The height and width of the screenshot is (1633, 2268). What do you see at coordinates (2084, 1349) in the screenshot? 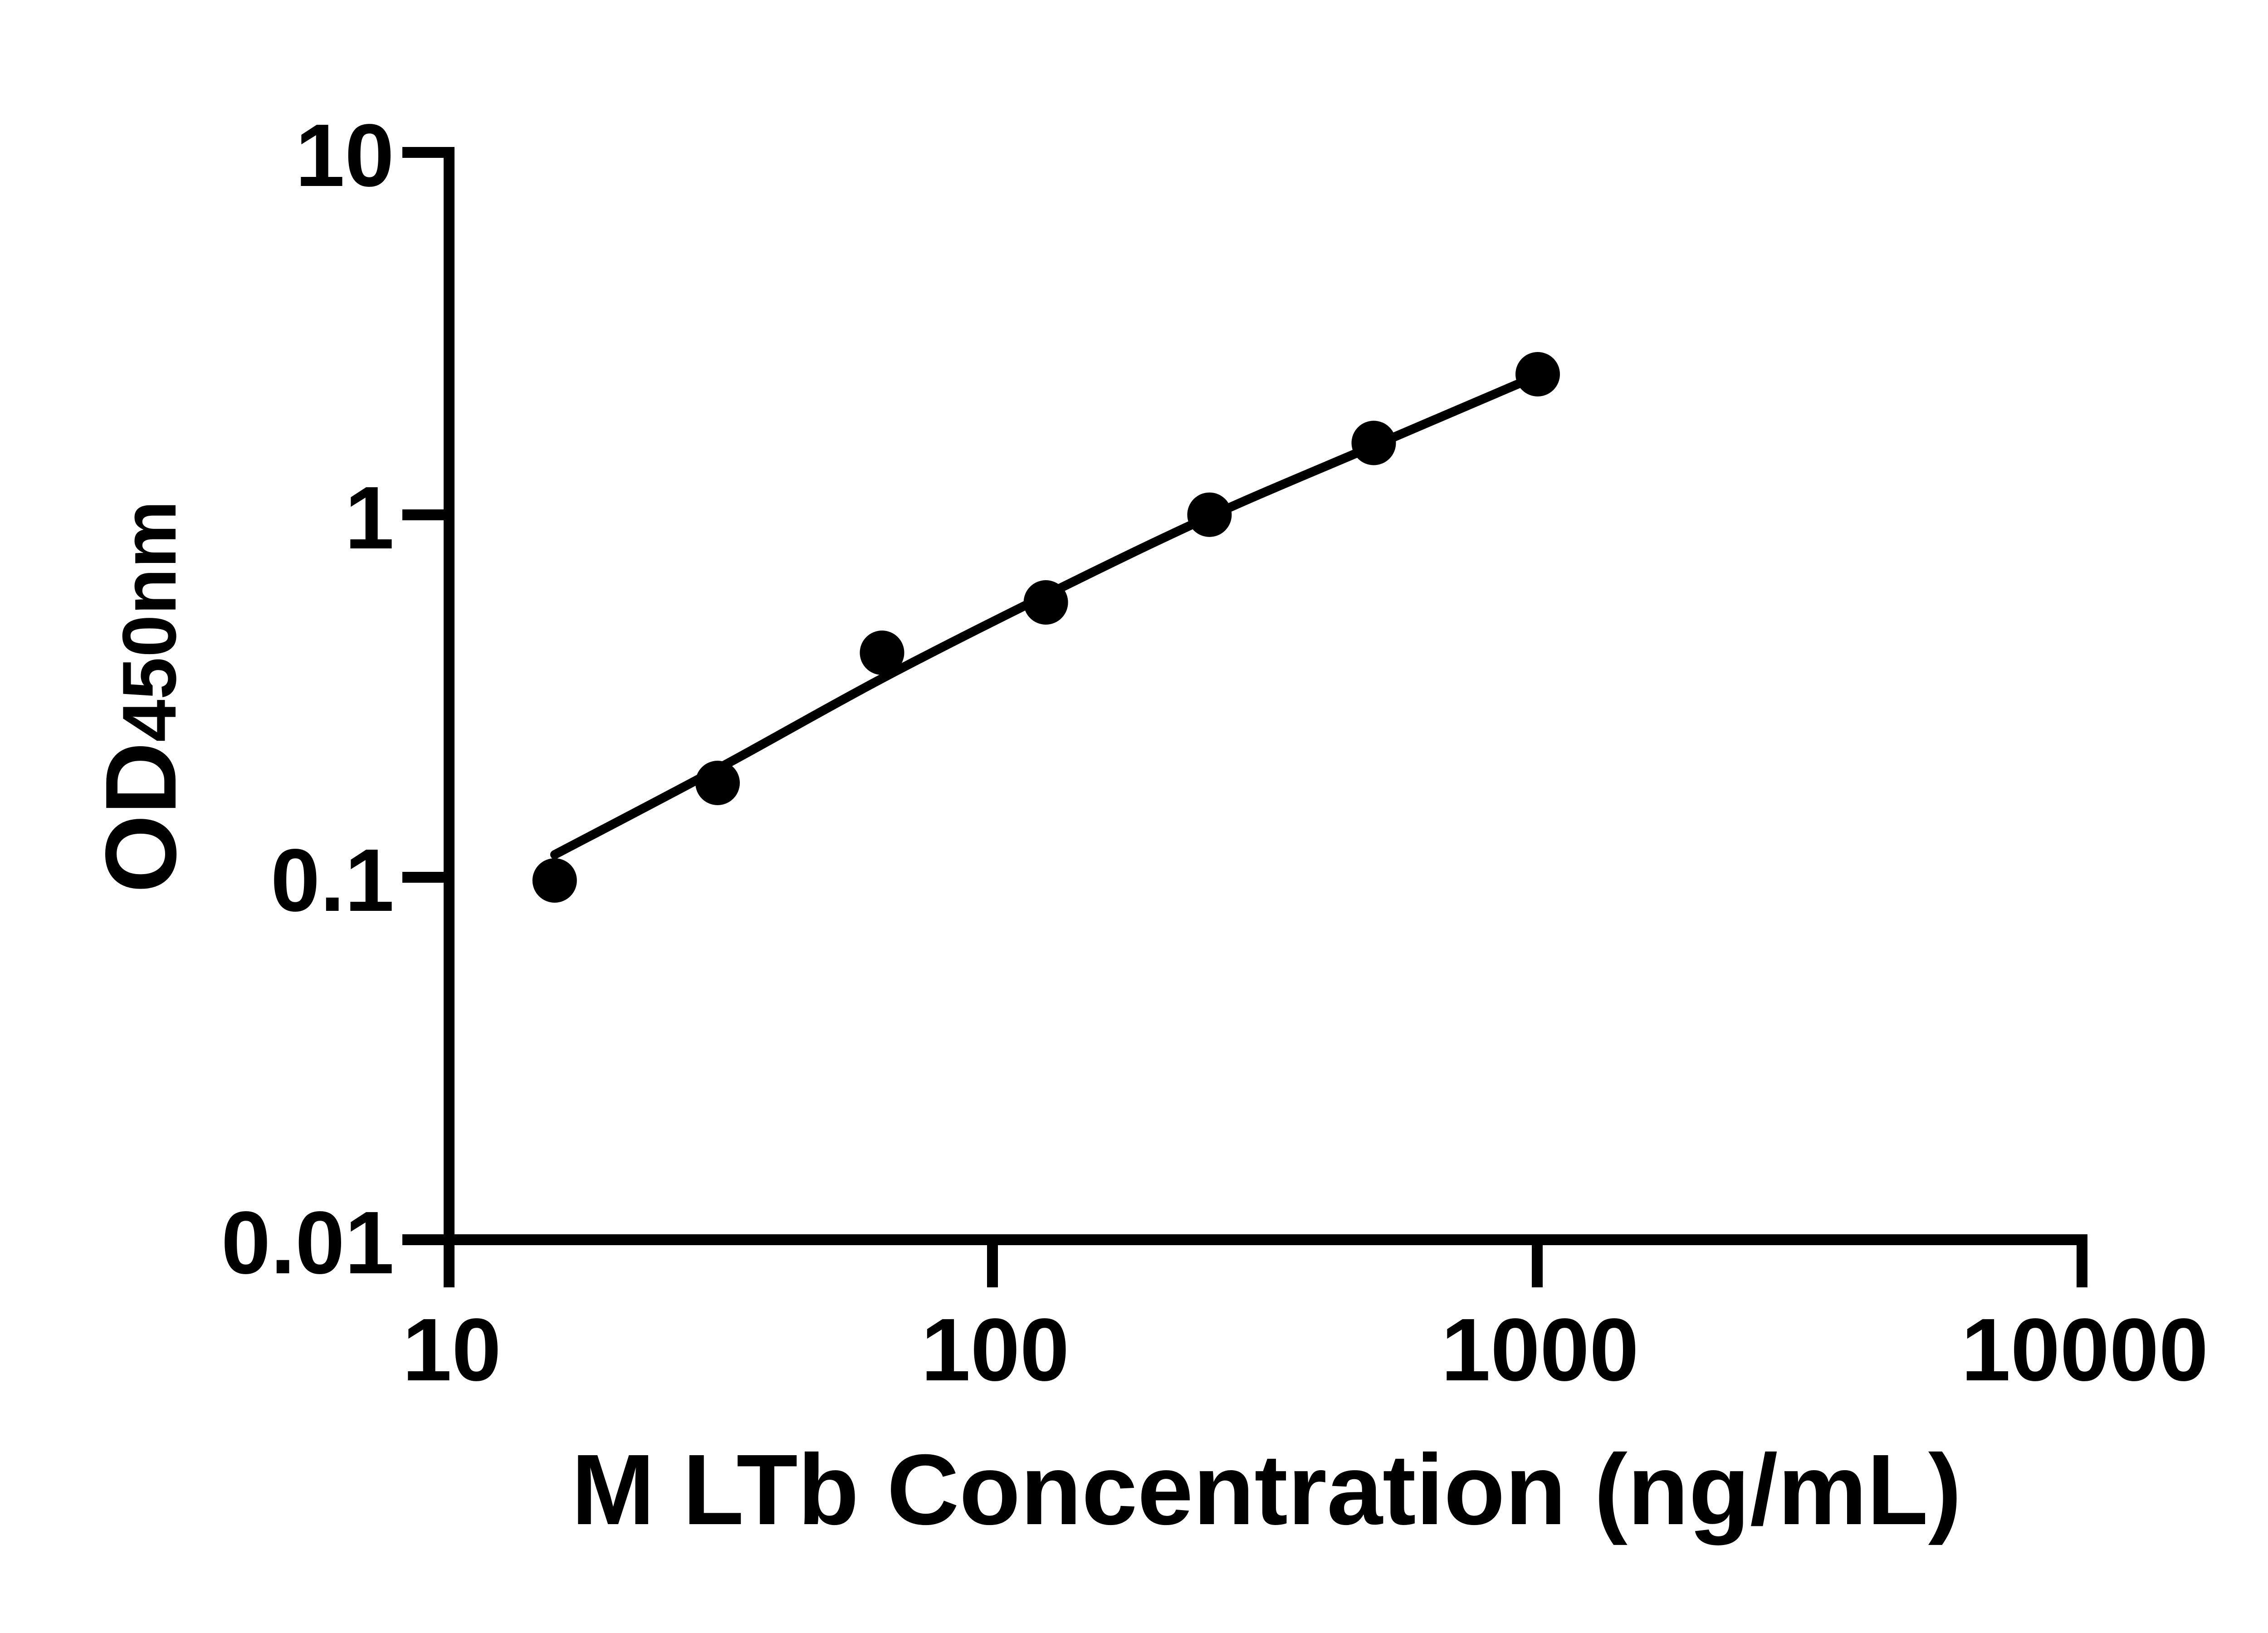
I see `svg-text: 10000` at bounding box center [2084, 1349].